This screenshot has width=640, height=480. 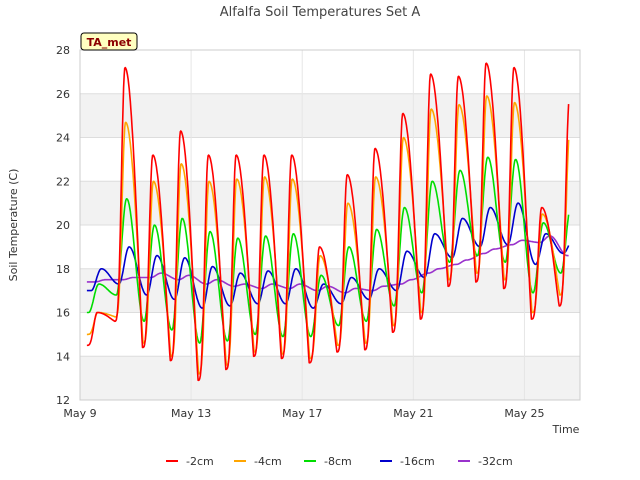 I want to click on y-tick-label: 16, so click(x=63, y=313).